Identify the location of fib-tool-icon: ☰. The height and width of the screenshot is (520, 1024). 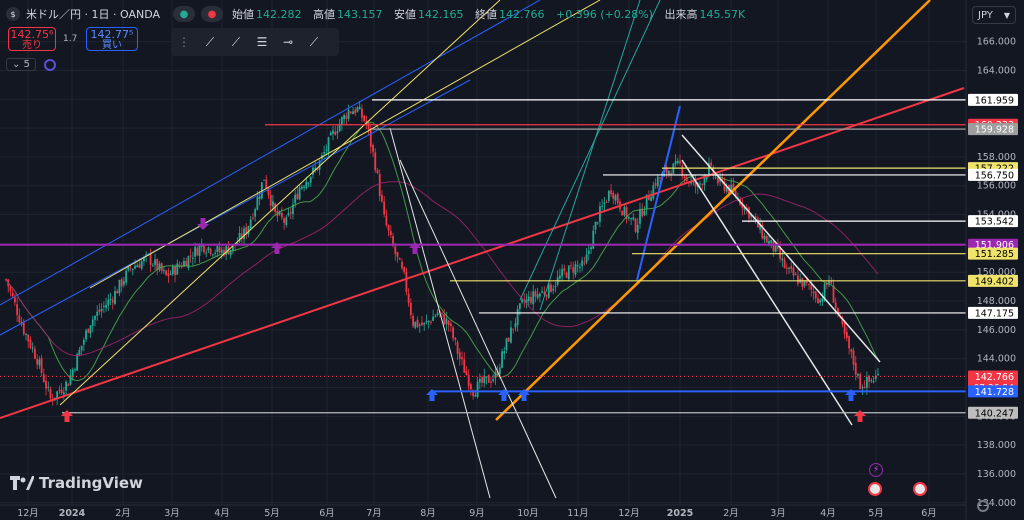
(262, 42).